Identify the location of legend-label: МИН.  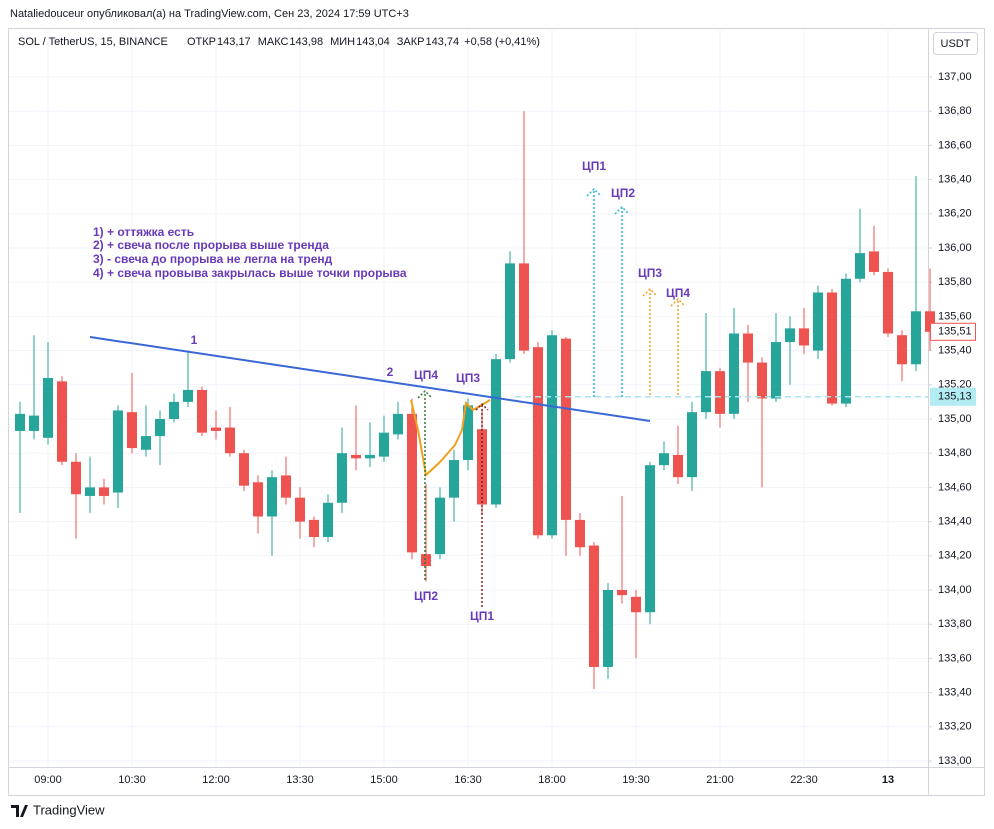
(342, 42).